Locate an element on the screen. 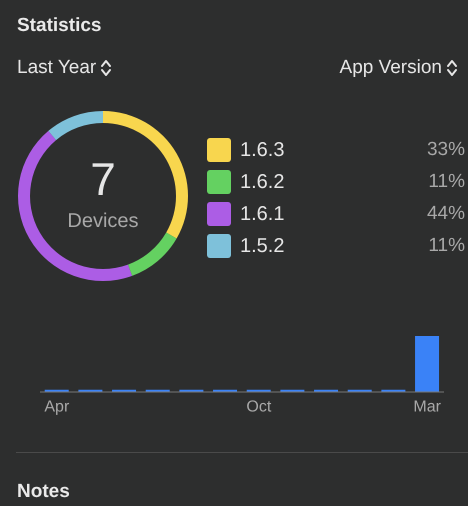 The height and width of the screenshot is (506, 468). text: App Version is located at coordinates (391, 68).